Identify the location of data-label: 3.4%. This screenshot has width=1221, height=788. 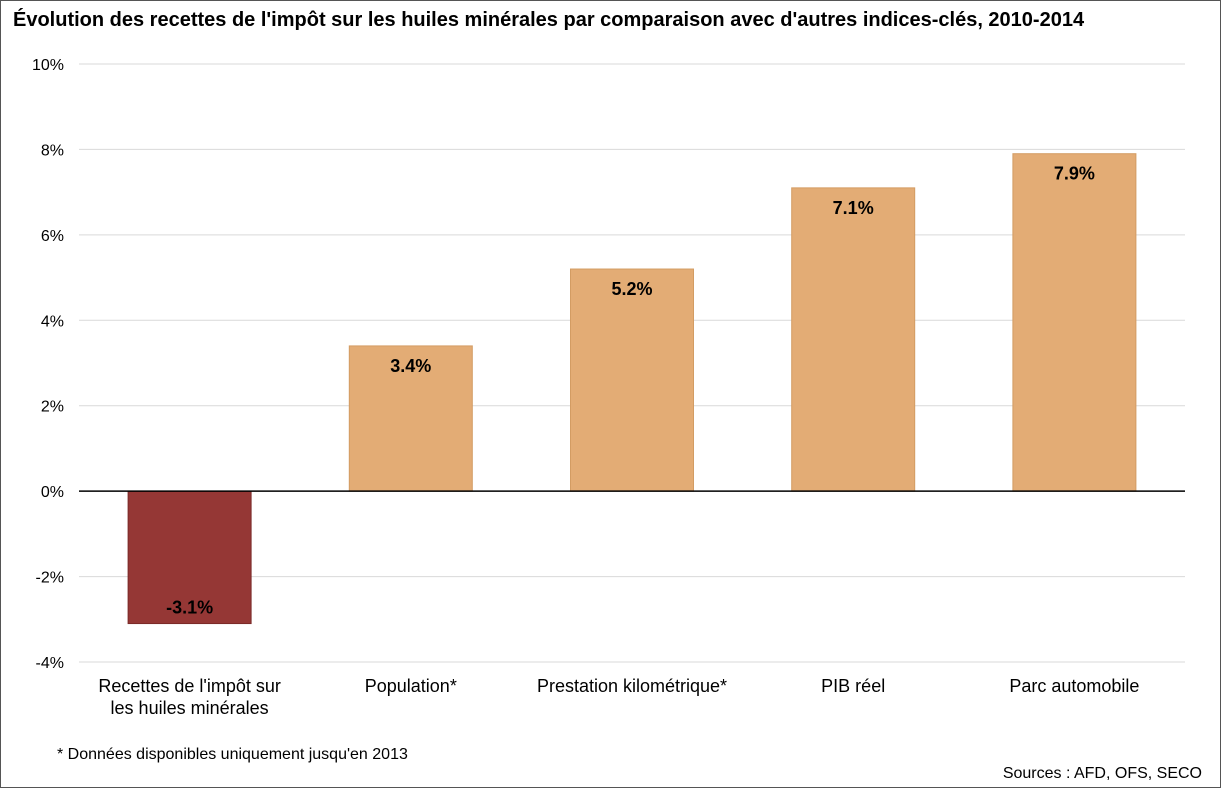
(410, 366).